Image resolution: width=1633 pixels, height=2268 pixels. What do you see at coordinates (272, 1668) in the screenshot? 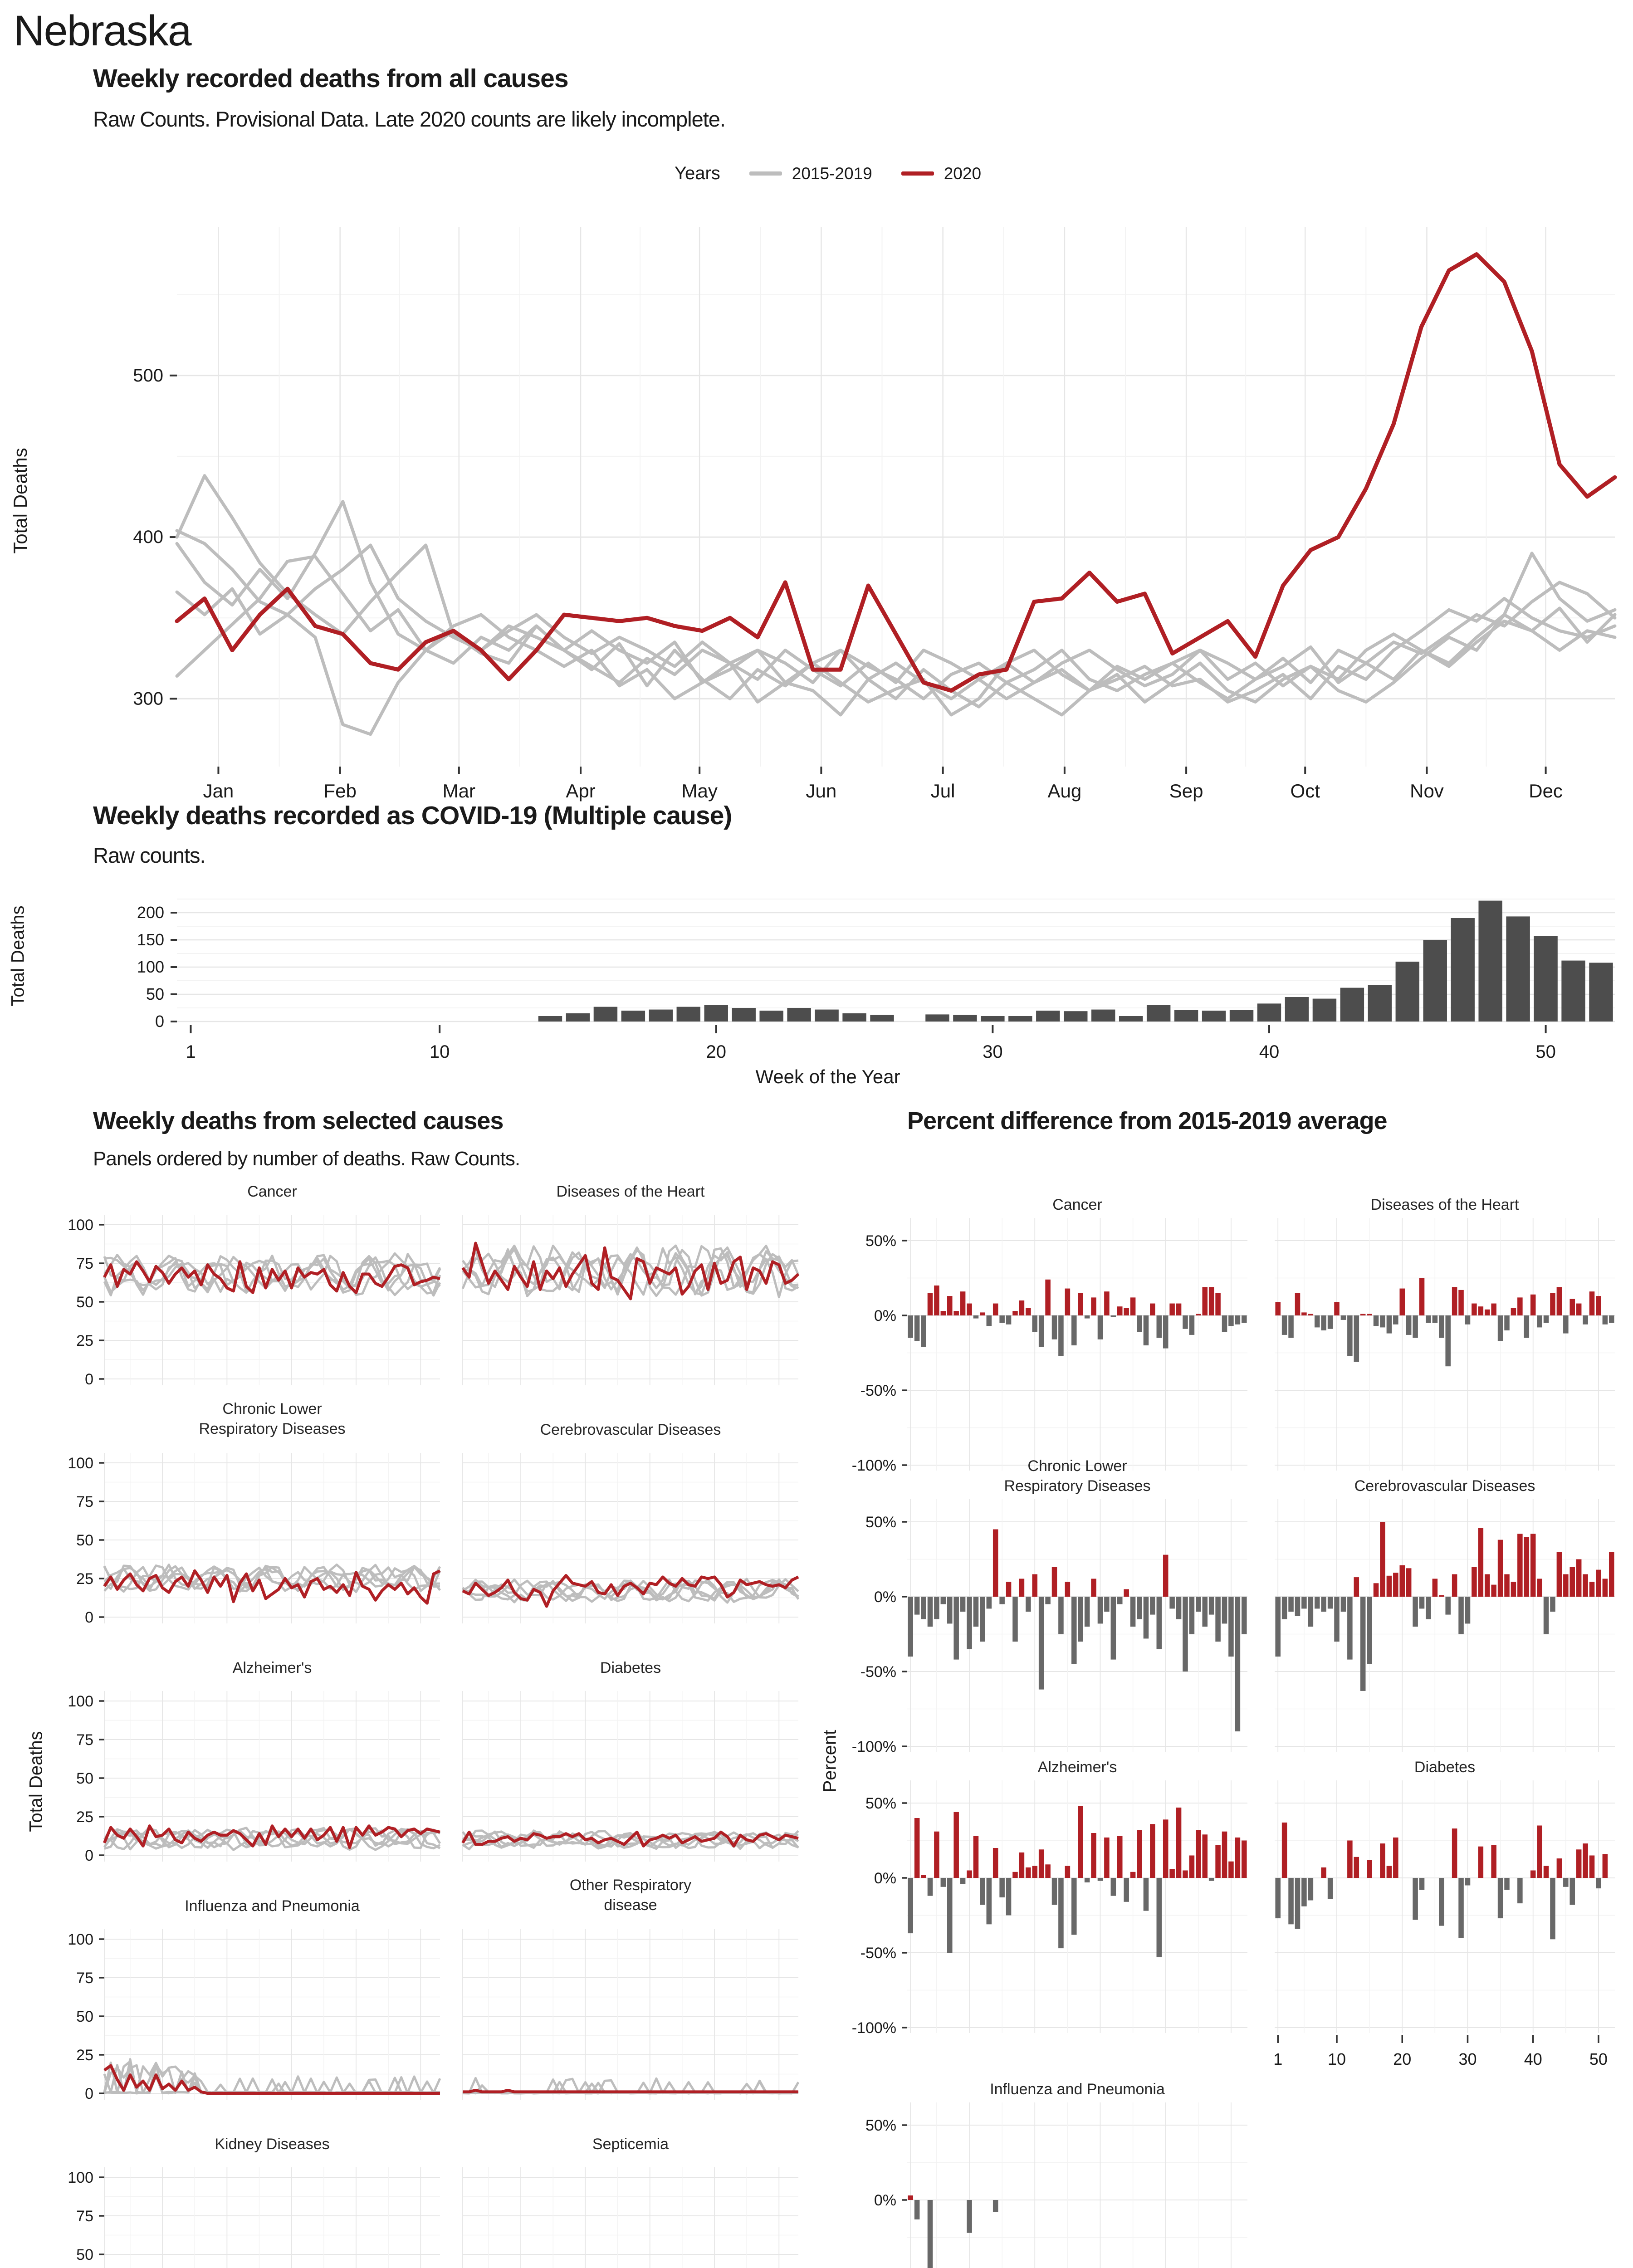
I see `axis-text: Alzheimer's` at bounding box center [272, 1668].